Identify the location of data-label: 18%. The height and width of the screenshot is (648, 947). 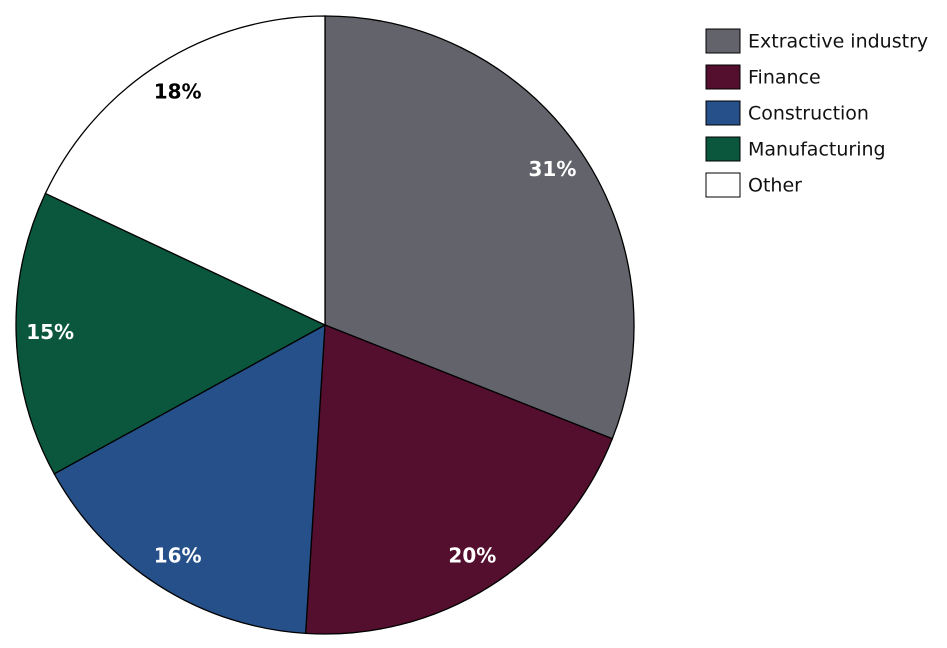
(178, 91).